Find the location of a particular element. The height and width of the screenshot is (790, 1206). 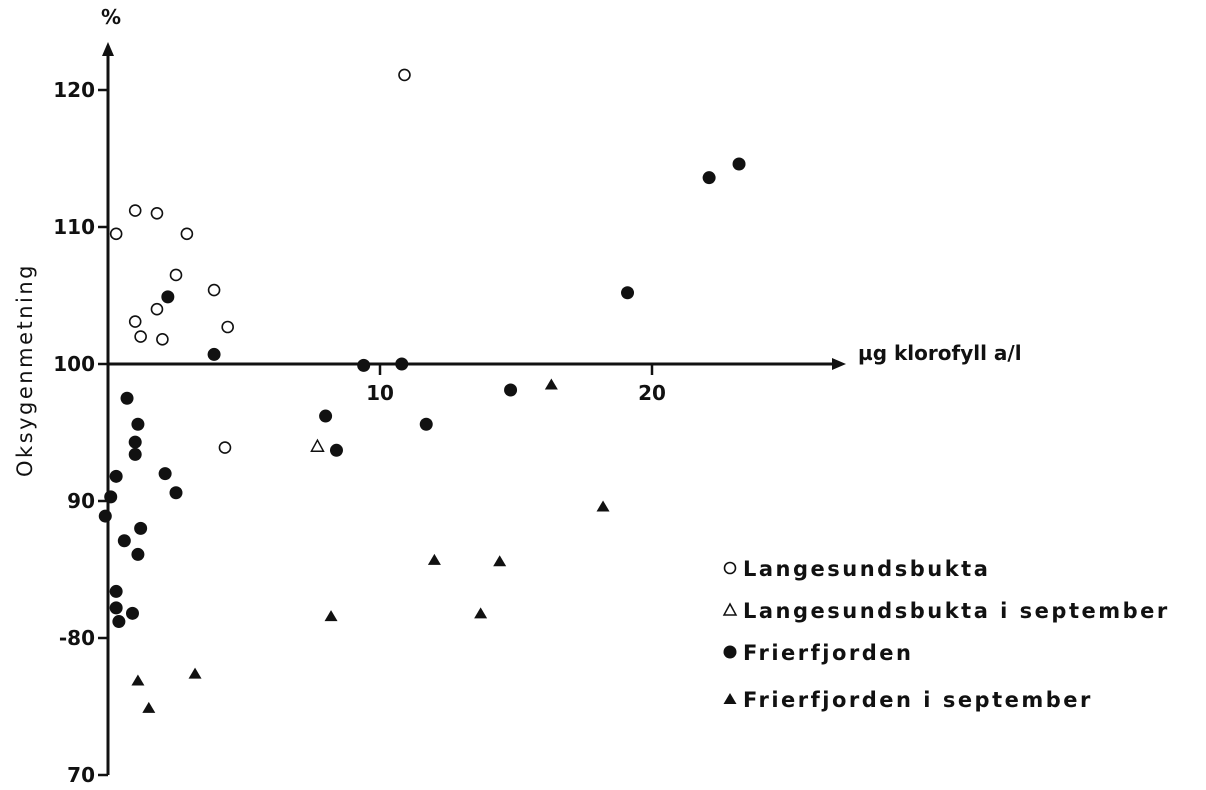

x-tick-label: 10 is located at coordinates (380, 393).